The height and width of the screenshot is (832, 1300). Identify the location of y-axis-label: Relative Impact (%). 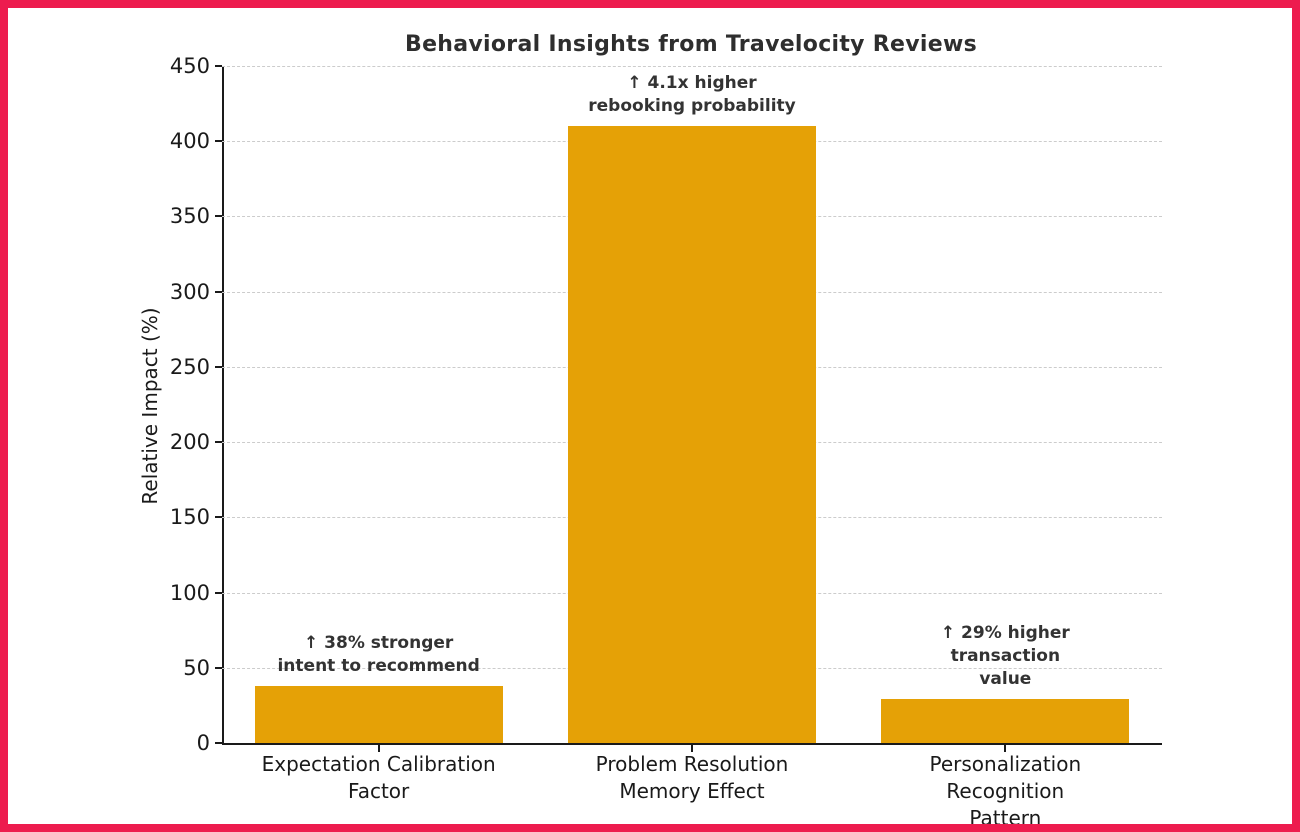
(150, 406).